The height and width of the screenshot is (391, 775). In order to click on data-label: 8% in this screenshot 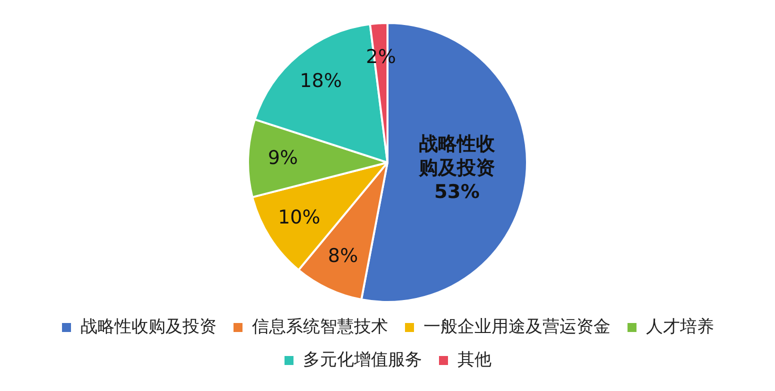, I will do `click(343, 256)`.